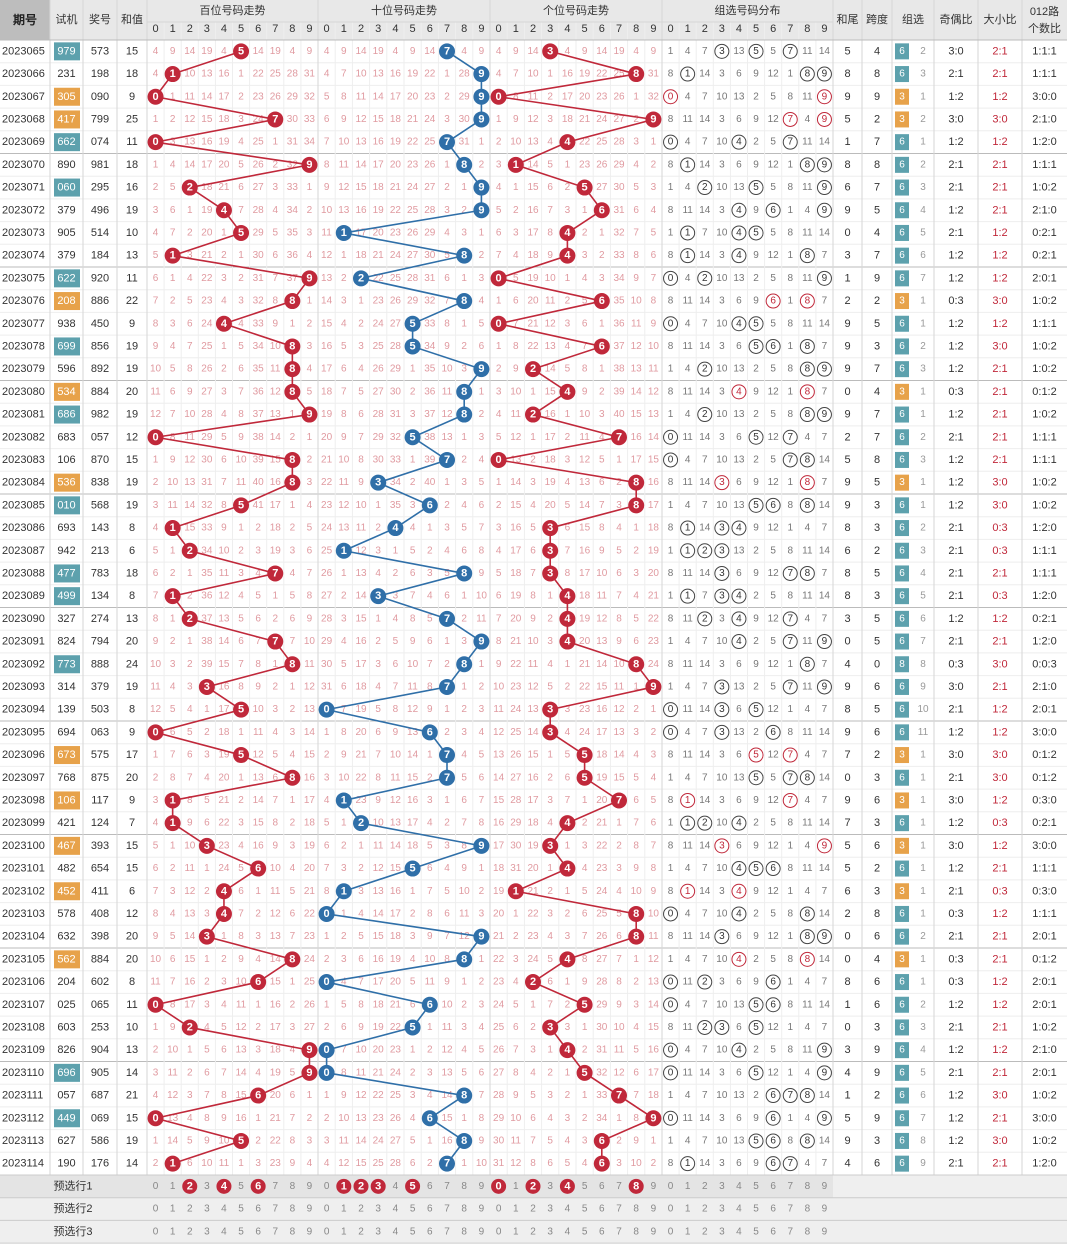 This screenshot has width=1067, height=1245. I want to click on big-small-cell: 0:3, so click(999, 596).